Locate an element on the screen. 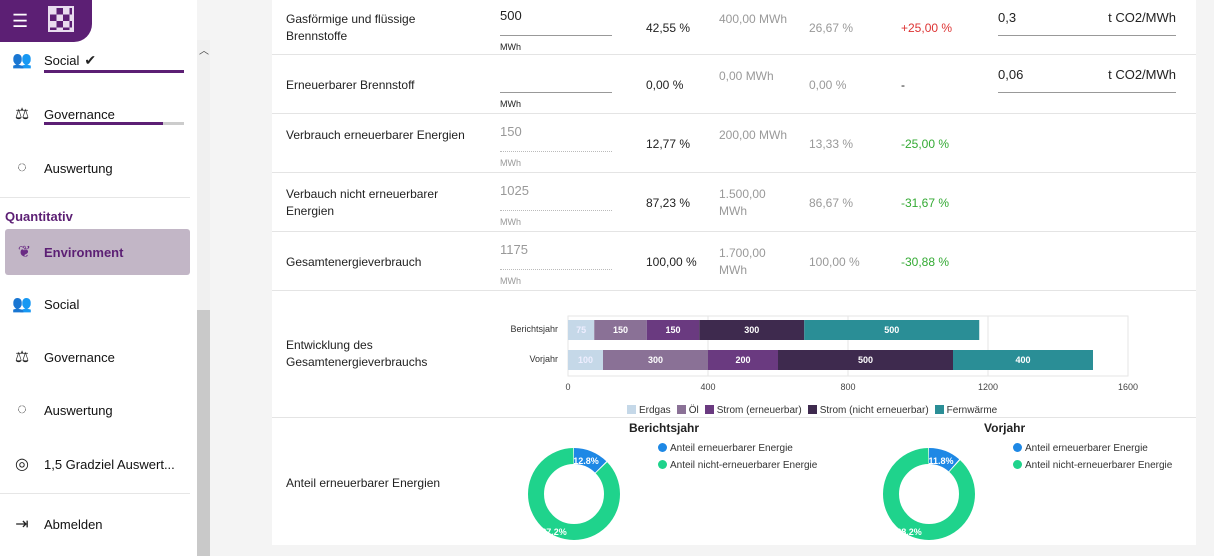 This screenshot has height=556, width=1214. legend-label: Strom (nicht erneuerbar) is located at coordinates (874, 410).